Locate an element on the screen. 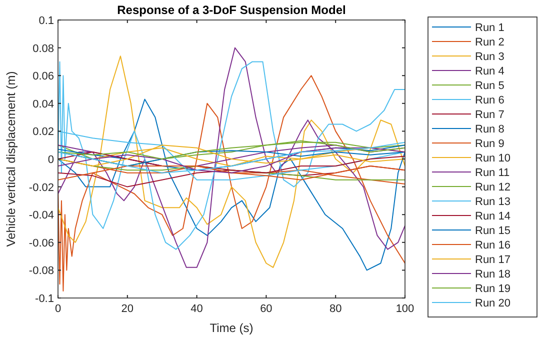 Image resolution: width=560 pixels, height=337 pixels. x-tick-label: 20 is located at coordinates (127, 309).